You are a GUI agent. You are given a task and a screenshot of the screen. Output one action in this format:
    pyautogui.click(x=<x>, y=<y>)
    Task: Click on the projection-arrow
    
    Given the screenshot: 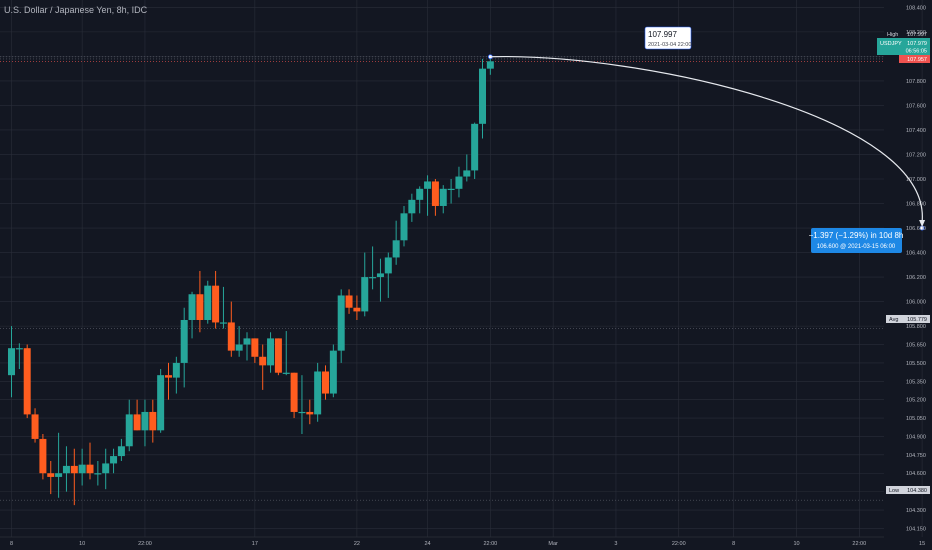 What is the action you would take?
    pyautogui.click(x=706, y=139)
    